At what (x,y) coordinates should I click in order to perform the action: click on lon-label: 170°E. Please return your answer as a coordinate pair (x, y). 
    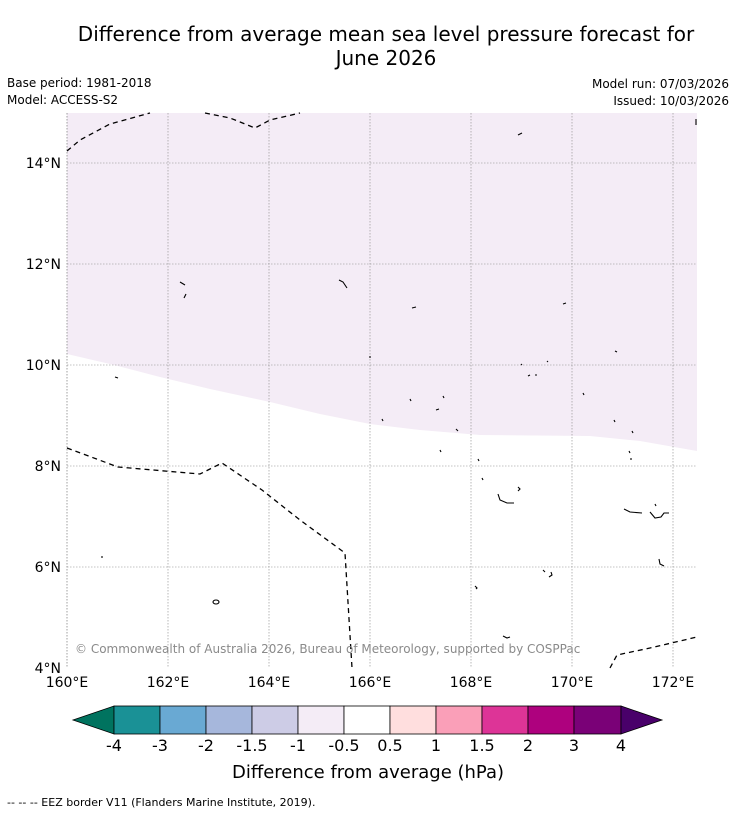
    Looking at the image, I should click on (572, 683).